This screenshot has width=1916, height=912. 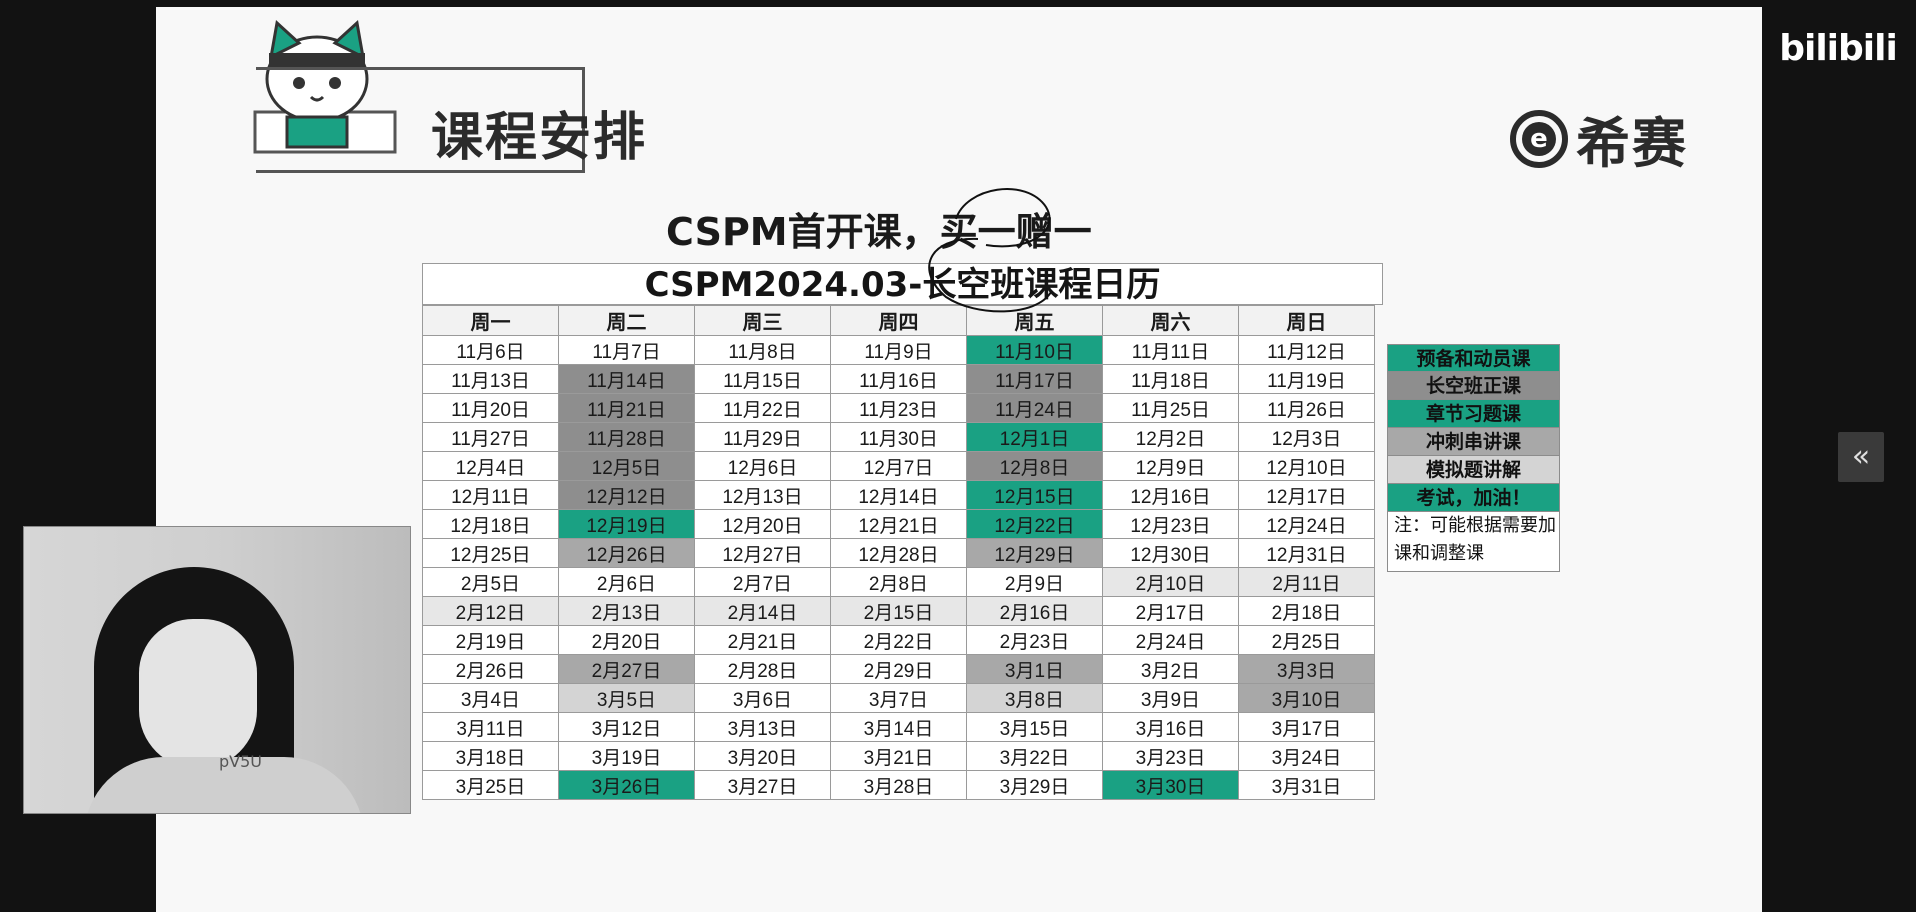 What do you see at coordinates (762, 553) in the screenshot?
I see `calendar-day-cell: 12月27日` at bounding box center [762, 553].